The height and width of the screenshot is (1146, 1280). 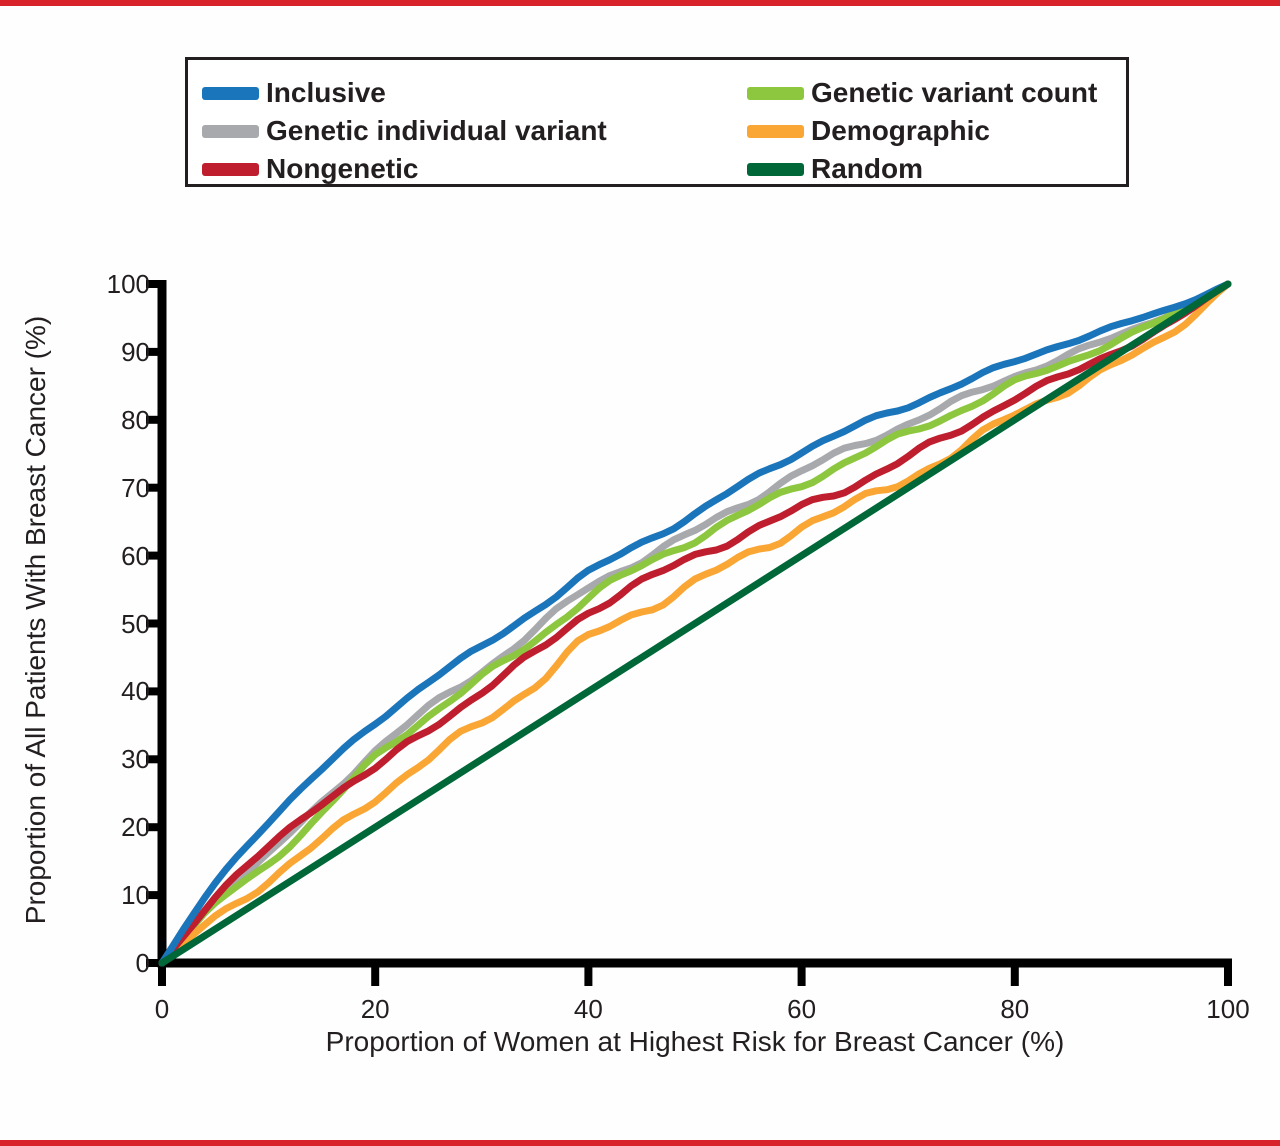 I want to click on x-tick-label: 0, so click(x=162, y=1009).